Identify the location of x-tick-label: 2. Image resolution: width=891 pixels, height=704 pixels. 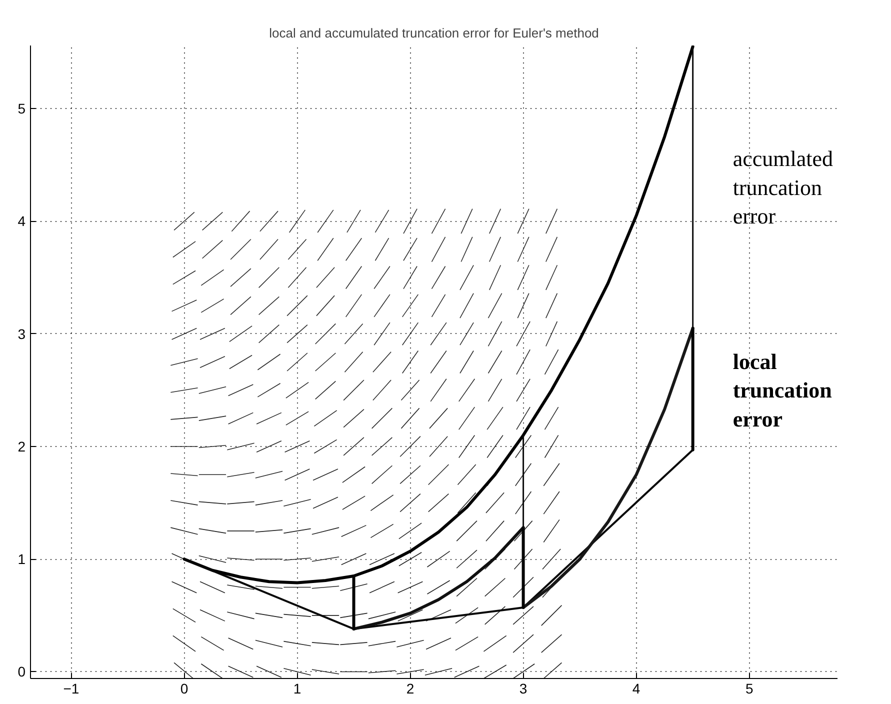
(410, 688).